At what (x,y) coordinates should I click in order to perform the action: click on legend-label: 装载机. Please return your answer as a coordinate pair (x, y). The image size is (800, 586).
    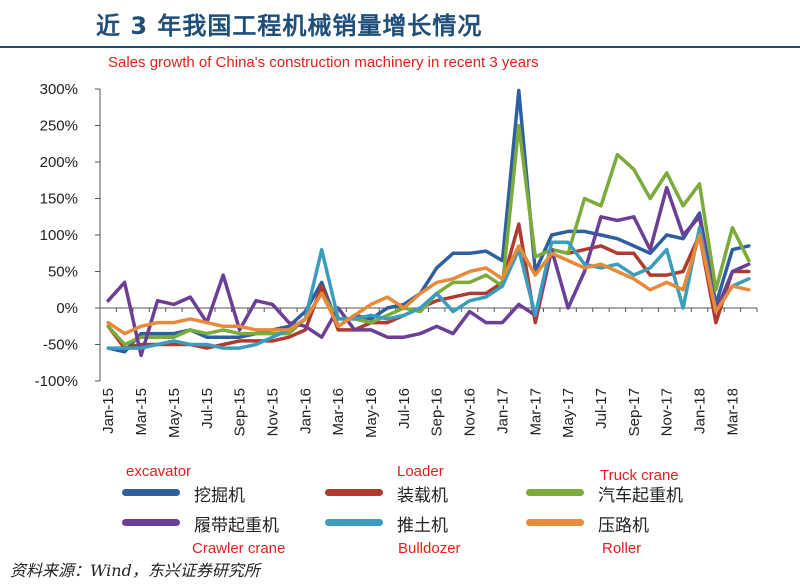
    Looking at the image, I should click on (422, 496).